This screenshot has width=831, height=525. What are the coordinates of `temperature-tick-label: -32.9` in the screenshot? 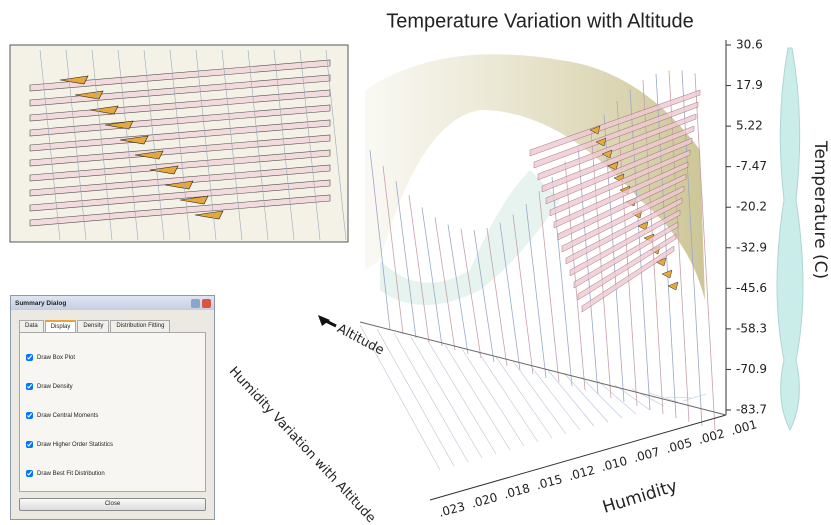 It's located at (751, 247).